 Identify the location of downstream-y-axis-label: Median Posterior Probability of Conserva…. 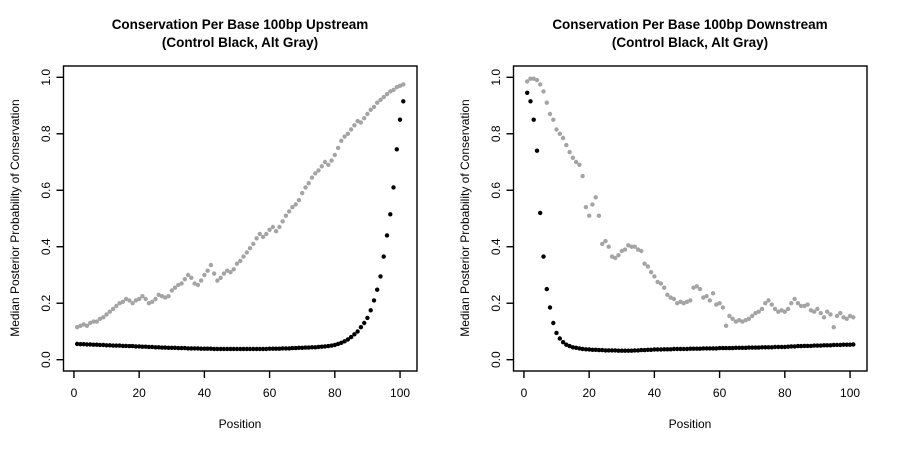
(465, 218).